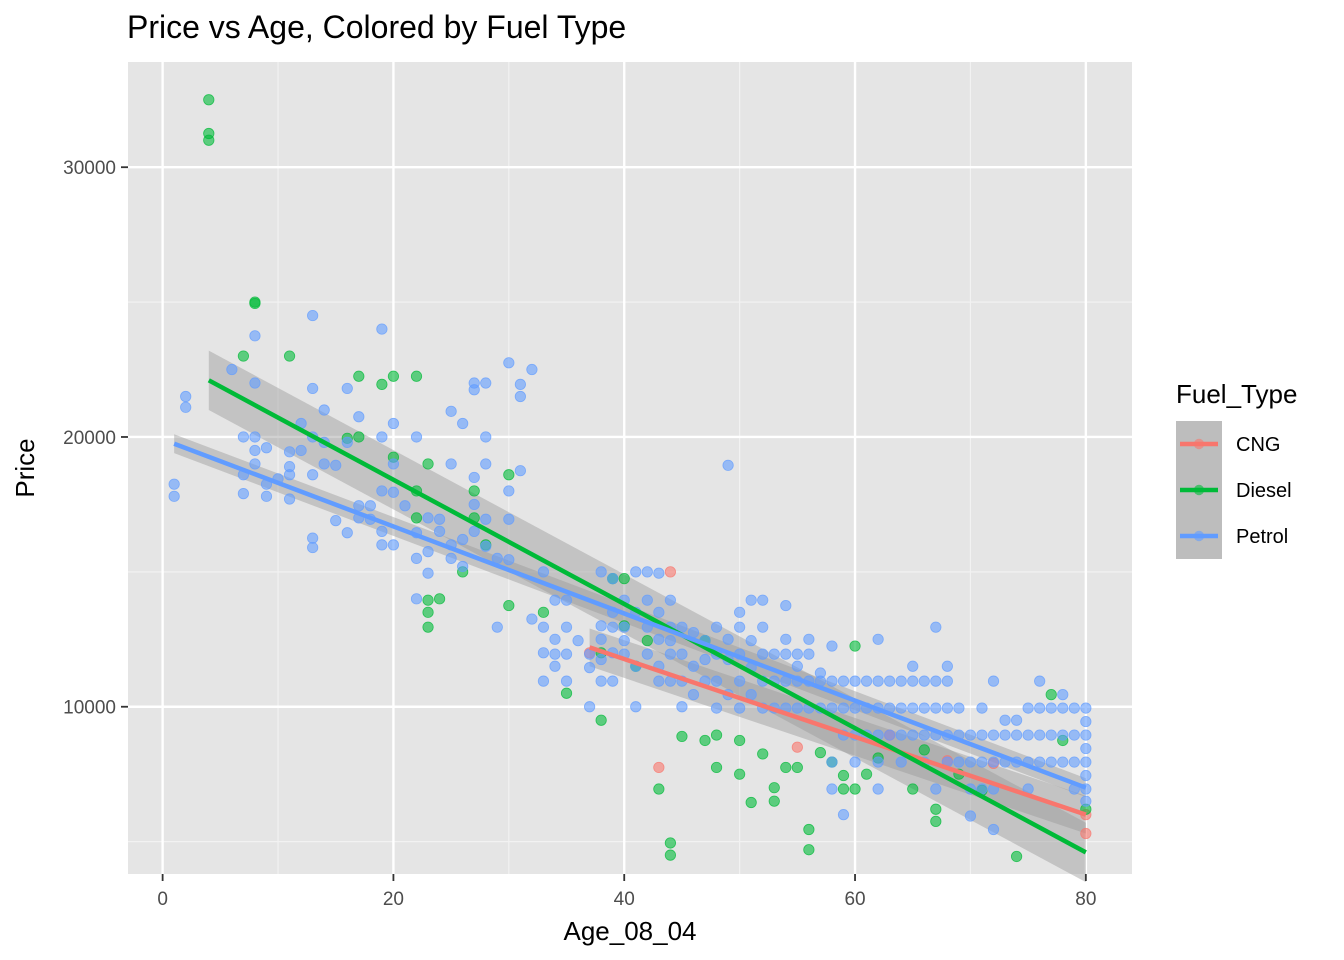 The image size is (1344, 960). I want to click on fit-line-cng, so click(837, 731).